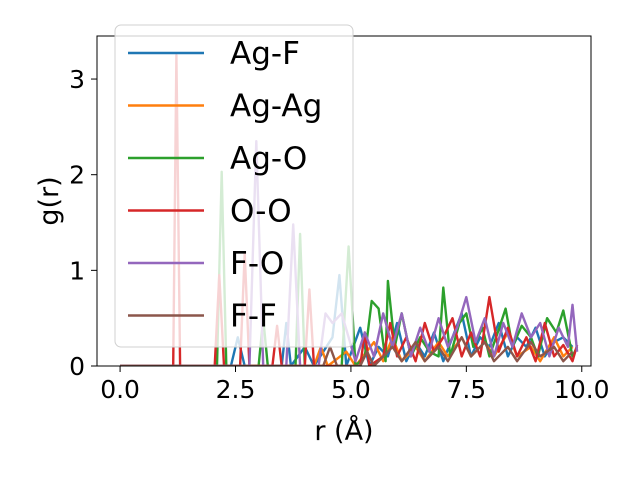 The height and width of the screenshot is (480, 640). Describe the element at coordinates (343, 431) in the screenshot. I see `x-axis-label: r (Å)` at that location.